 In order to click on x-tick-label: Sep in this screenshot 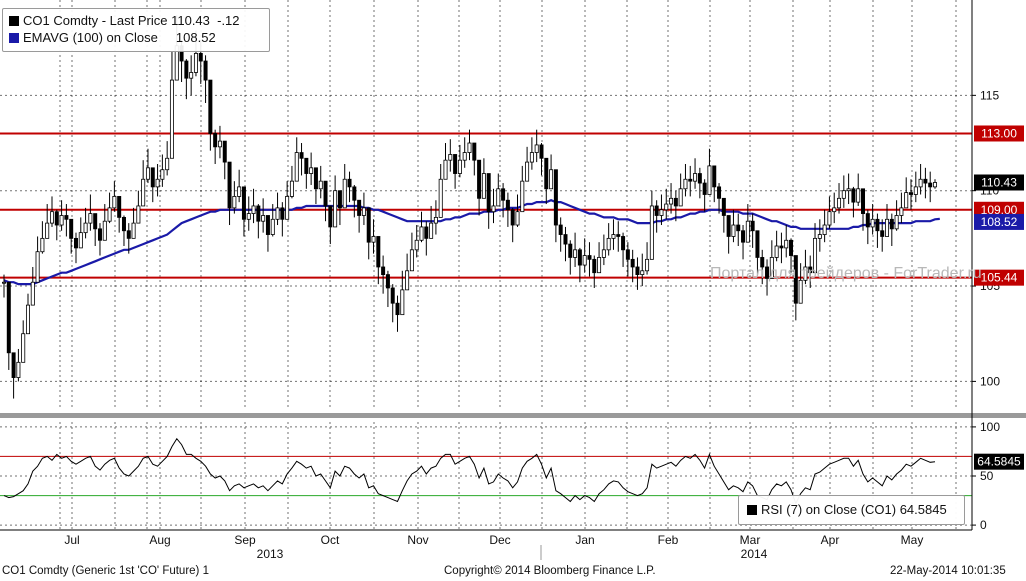, I will do `click(245, 540)`.